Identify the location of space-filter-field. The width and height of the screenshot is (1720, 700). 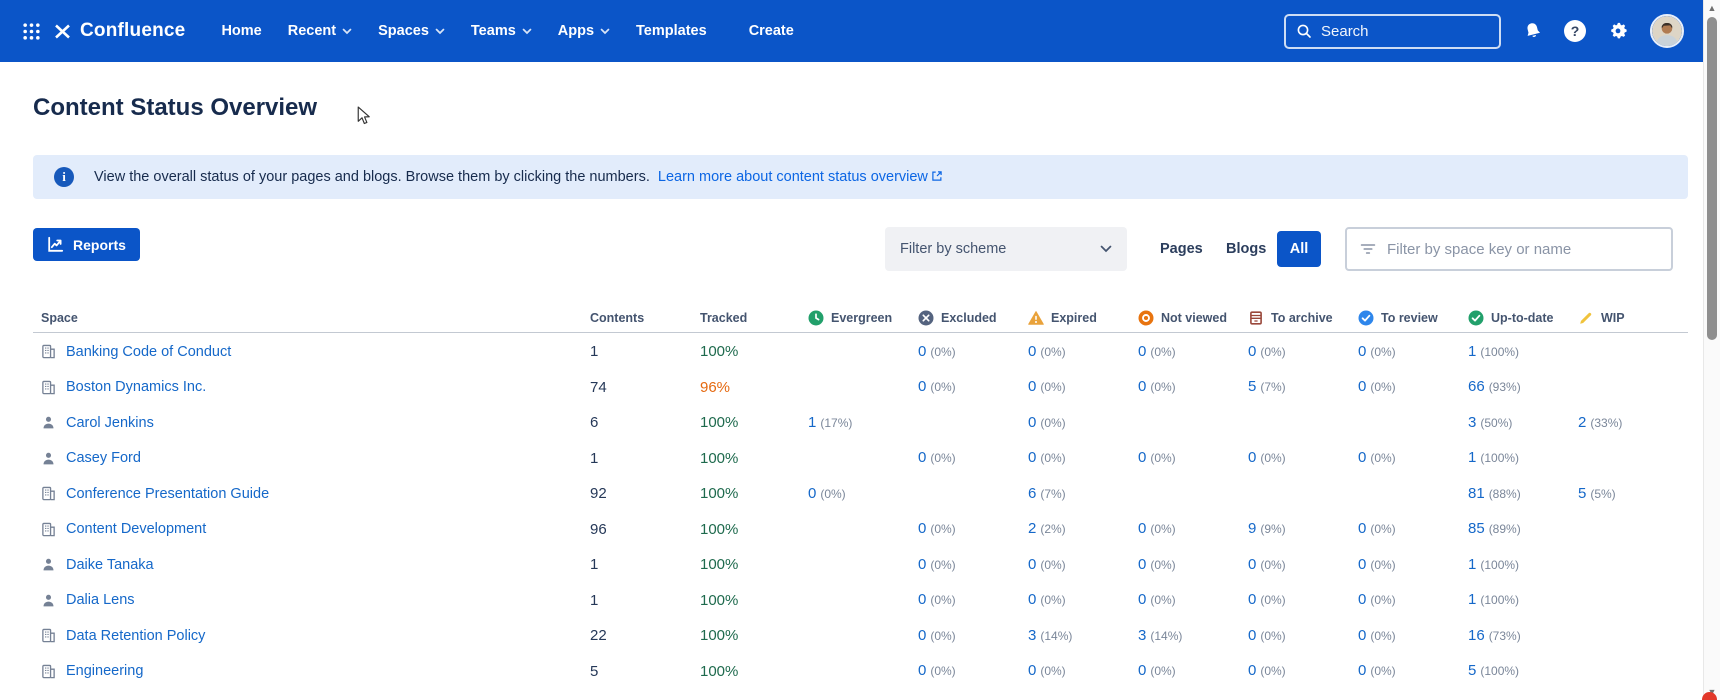
(1509, 249).